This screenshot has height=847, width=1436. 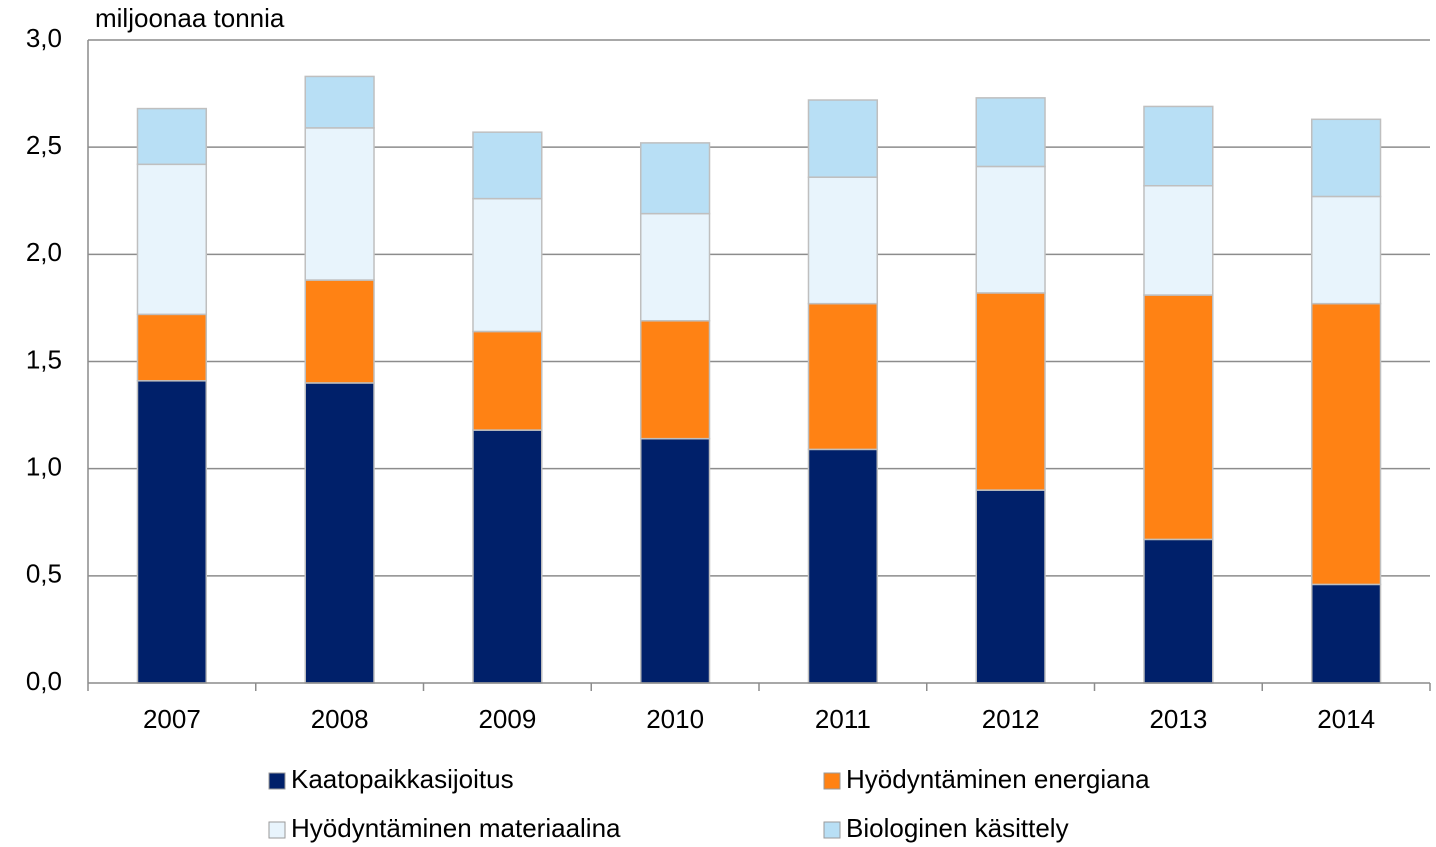 I want to click on y-tick-label: 2,0, so click(x=44, y=252).